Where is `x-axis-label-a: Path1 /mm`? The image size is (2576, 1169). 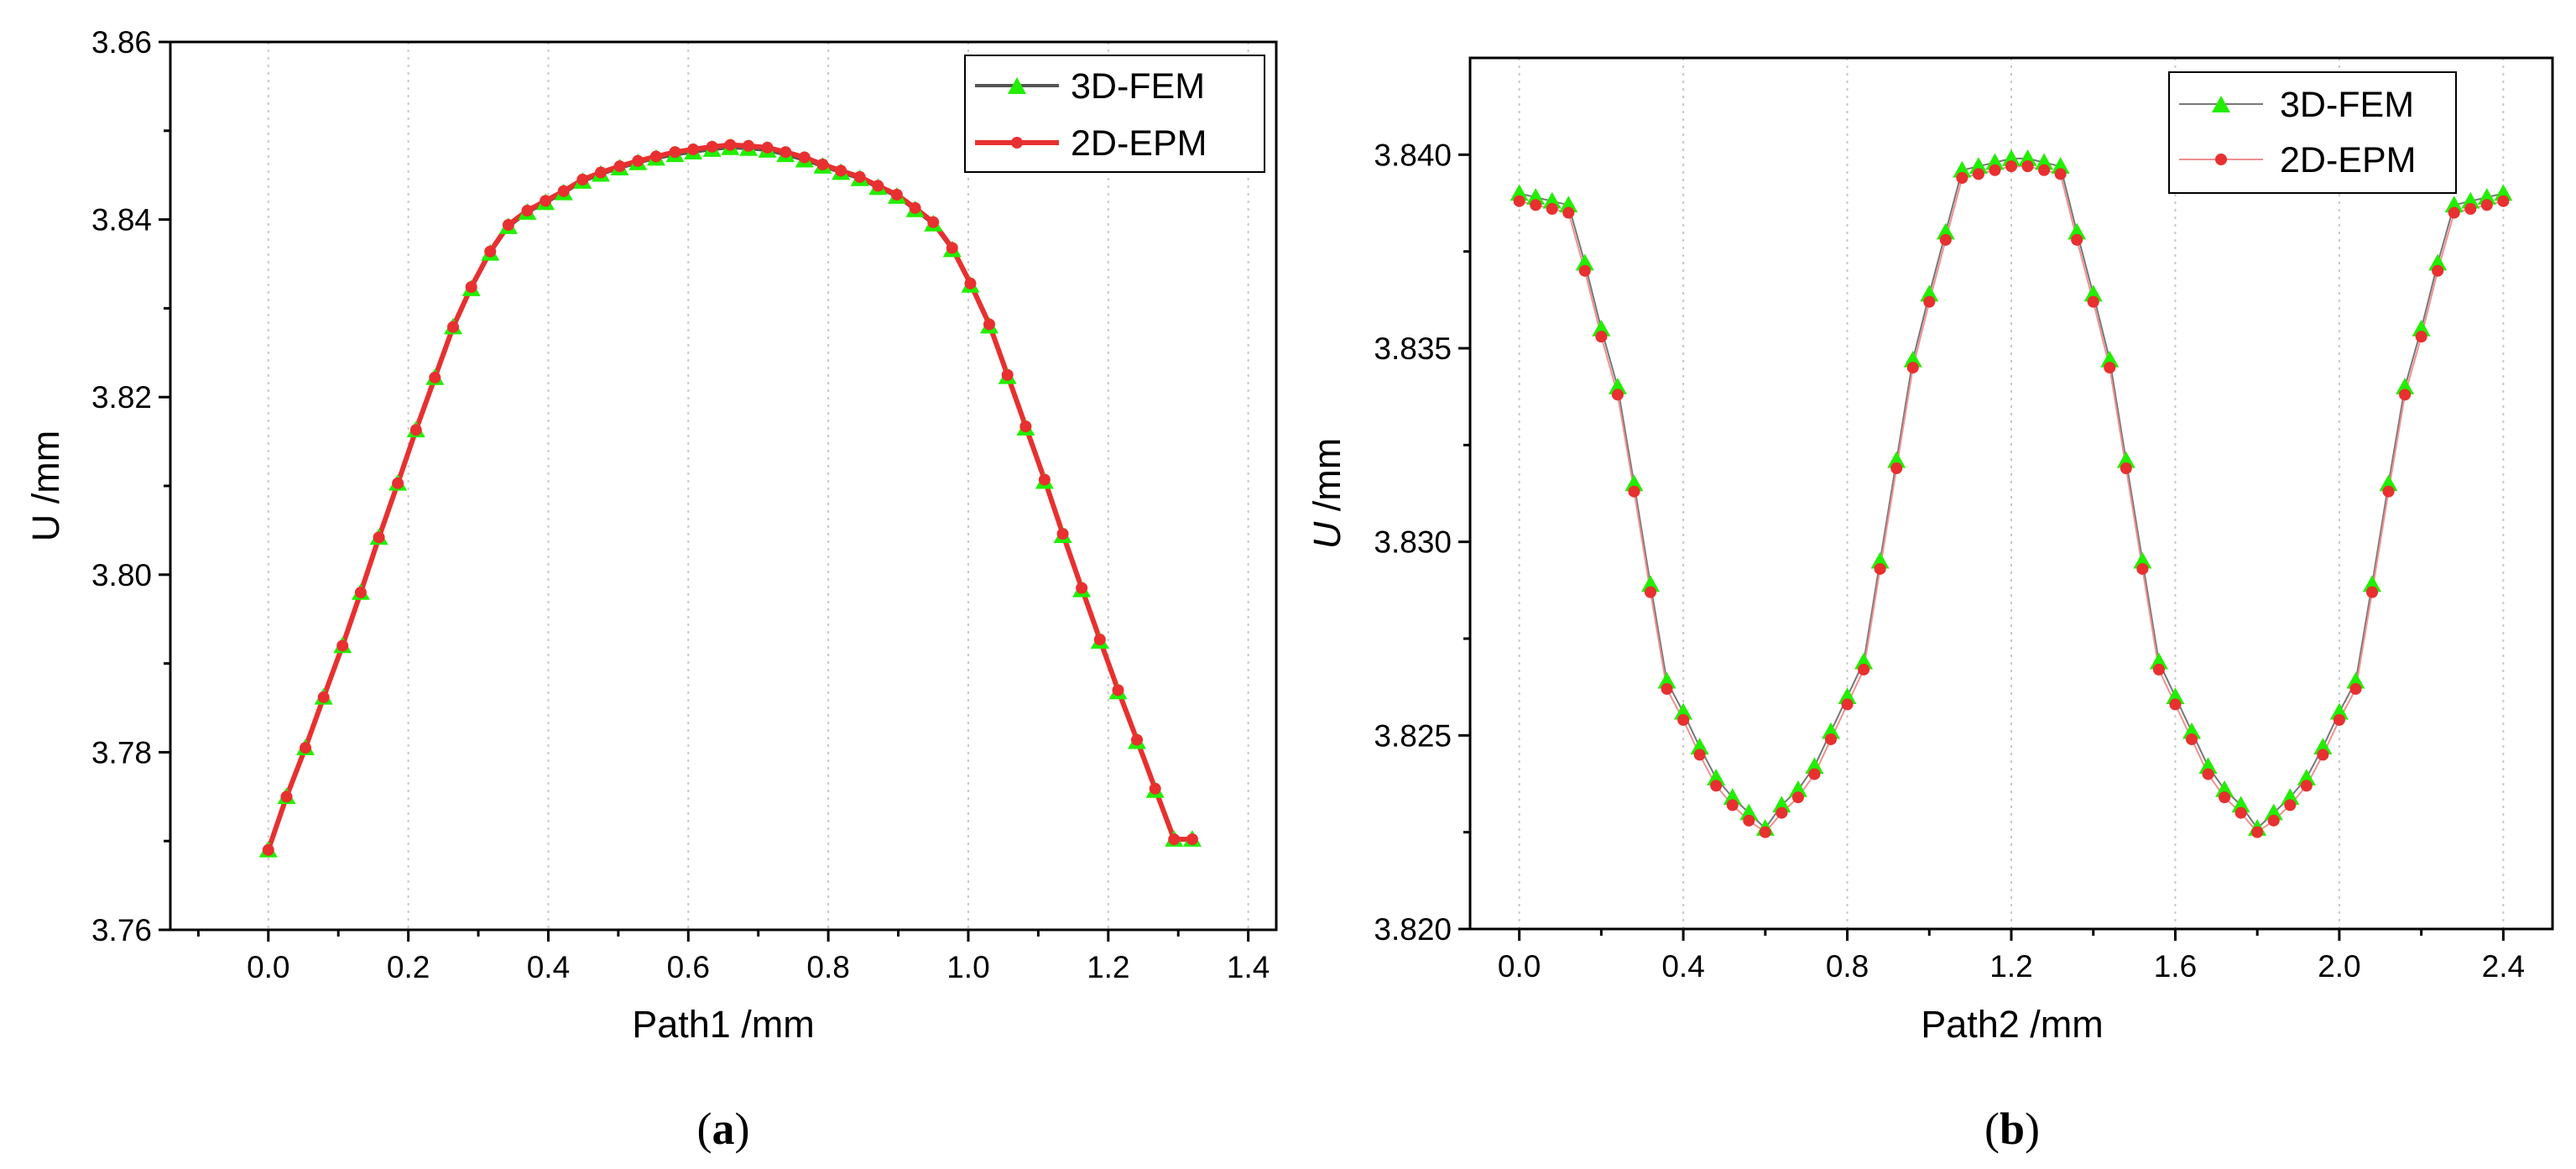
x-axis-label-a: Path1 /mm is located at coordinates (723, 1024).